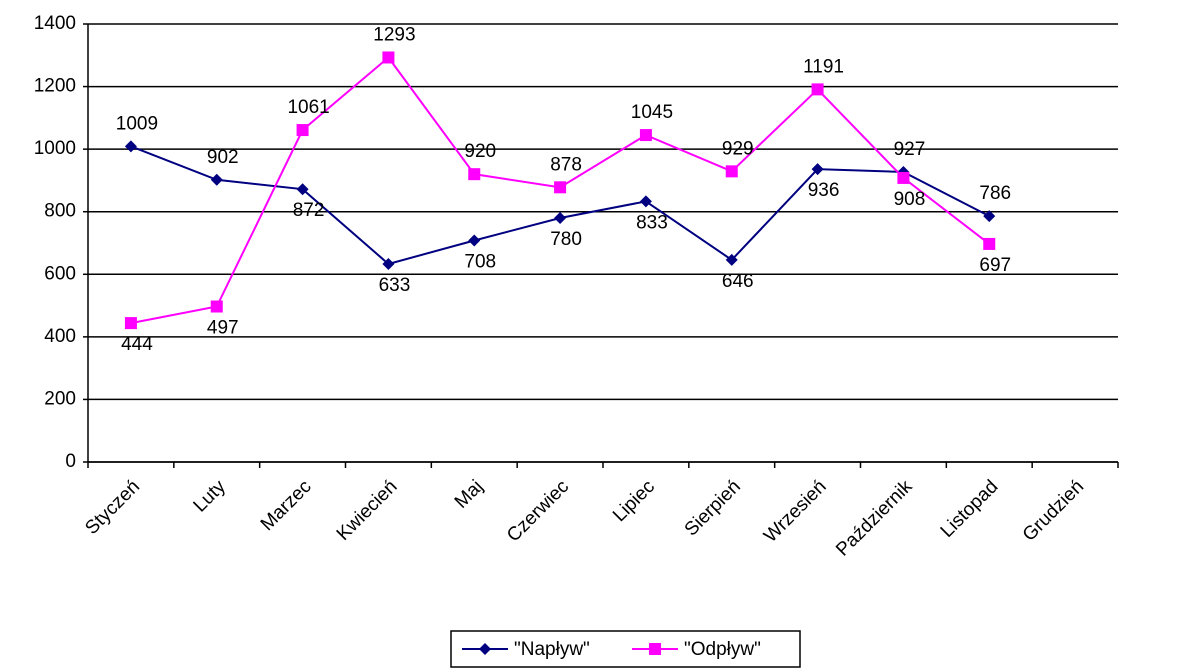 This screenshot has width=1190, height=669. What do you see at coordinates (738, 281) in the screenshot?
I see `data-label: 646` at bounding box center [738, 281].